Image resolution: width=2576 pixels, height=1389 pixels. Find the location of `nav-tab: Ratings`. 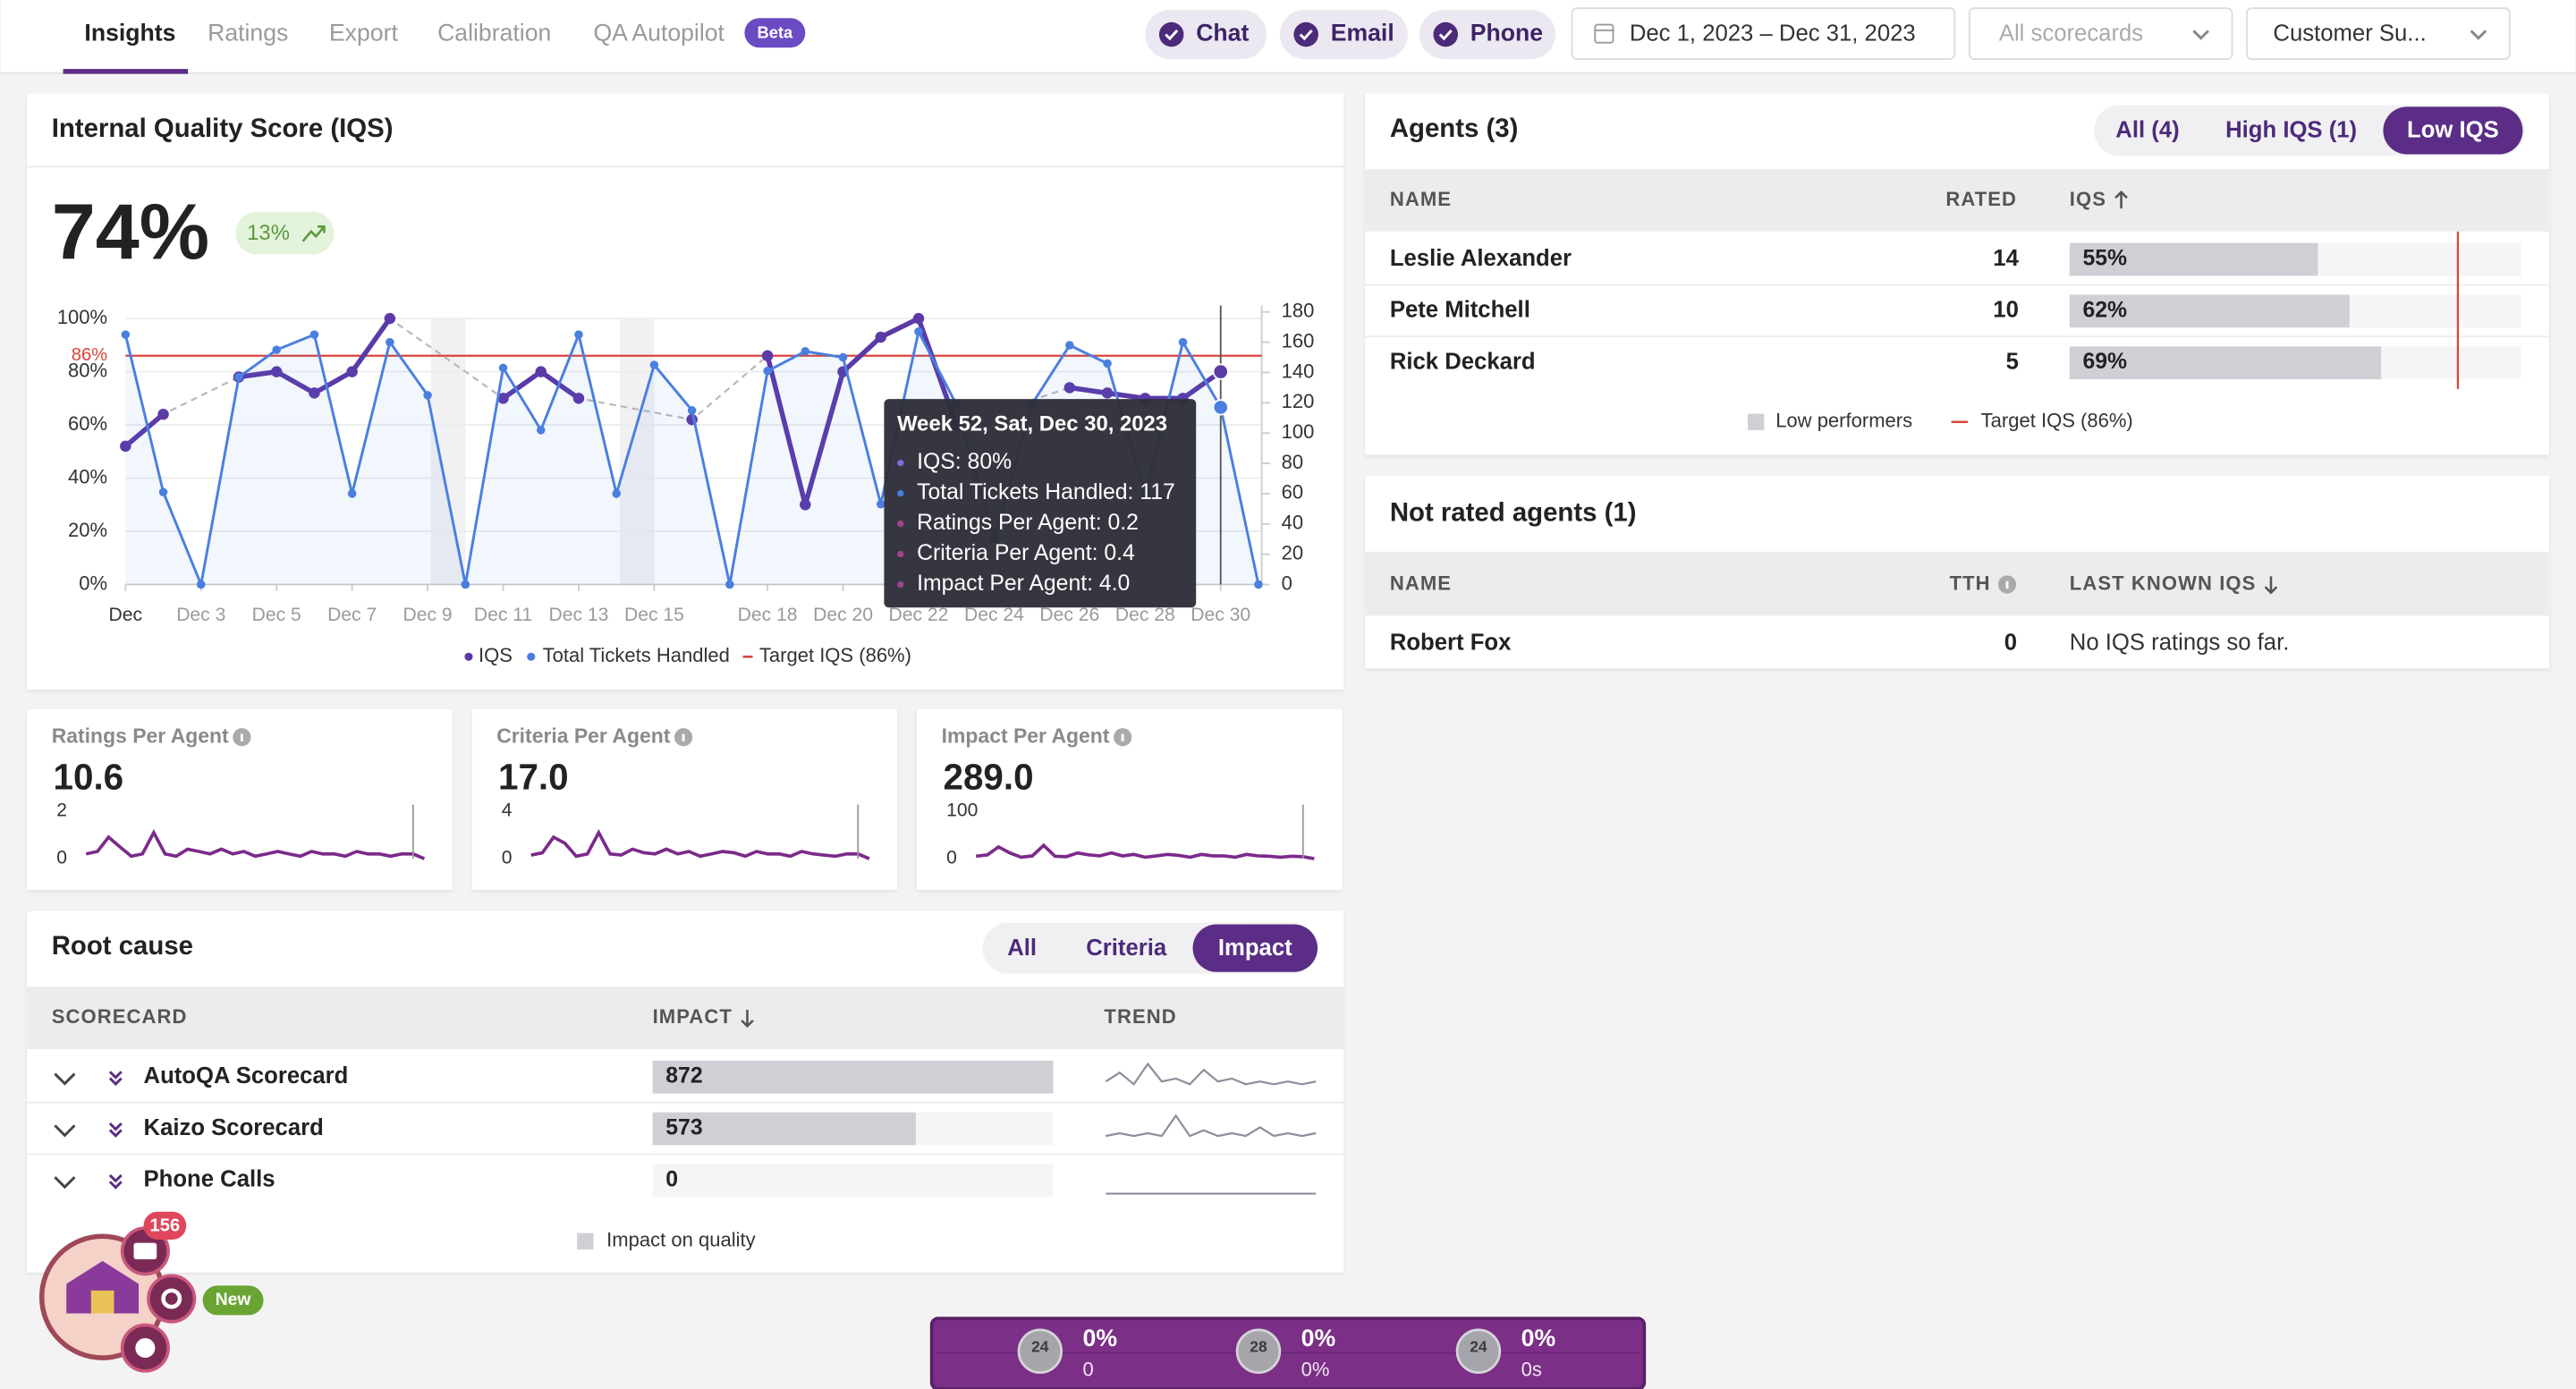

nav-tab: Ratings is located at coordinates (248, 33).